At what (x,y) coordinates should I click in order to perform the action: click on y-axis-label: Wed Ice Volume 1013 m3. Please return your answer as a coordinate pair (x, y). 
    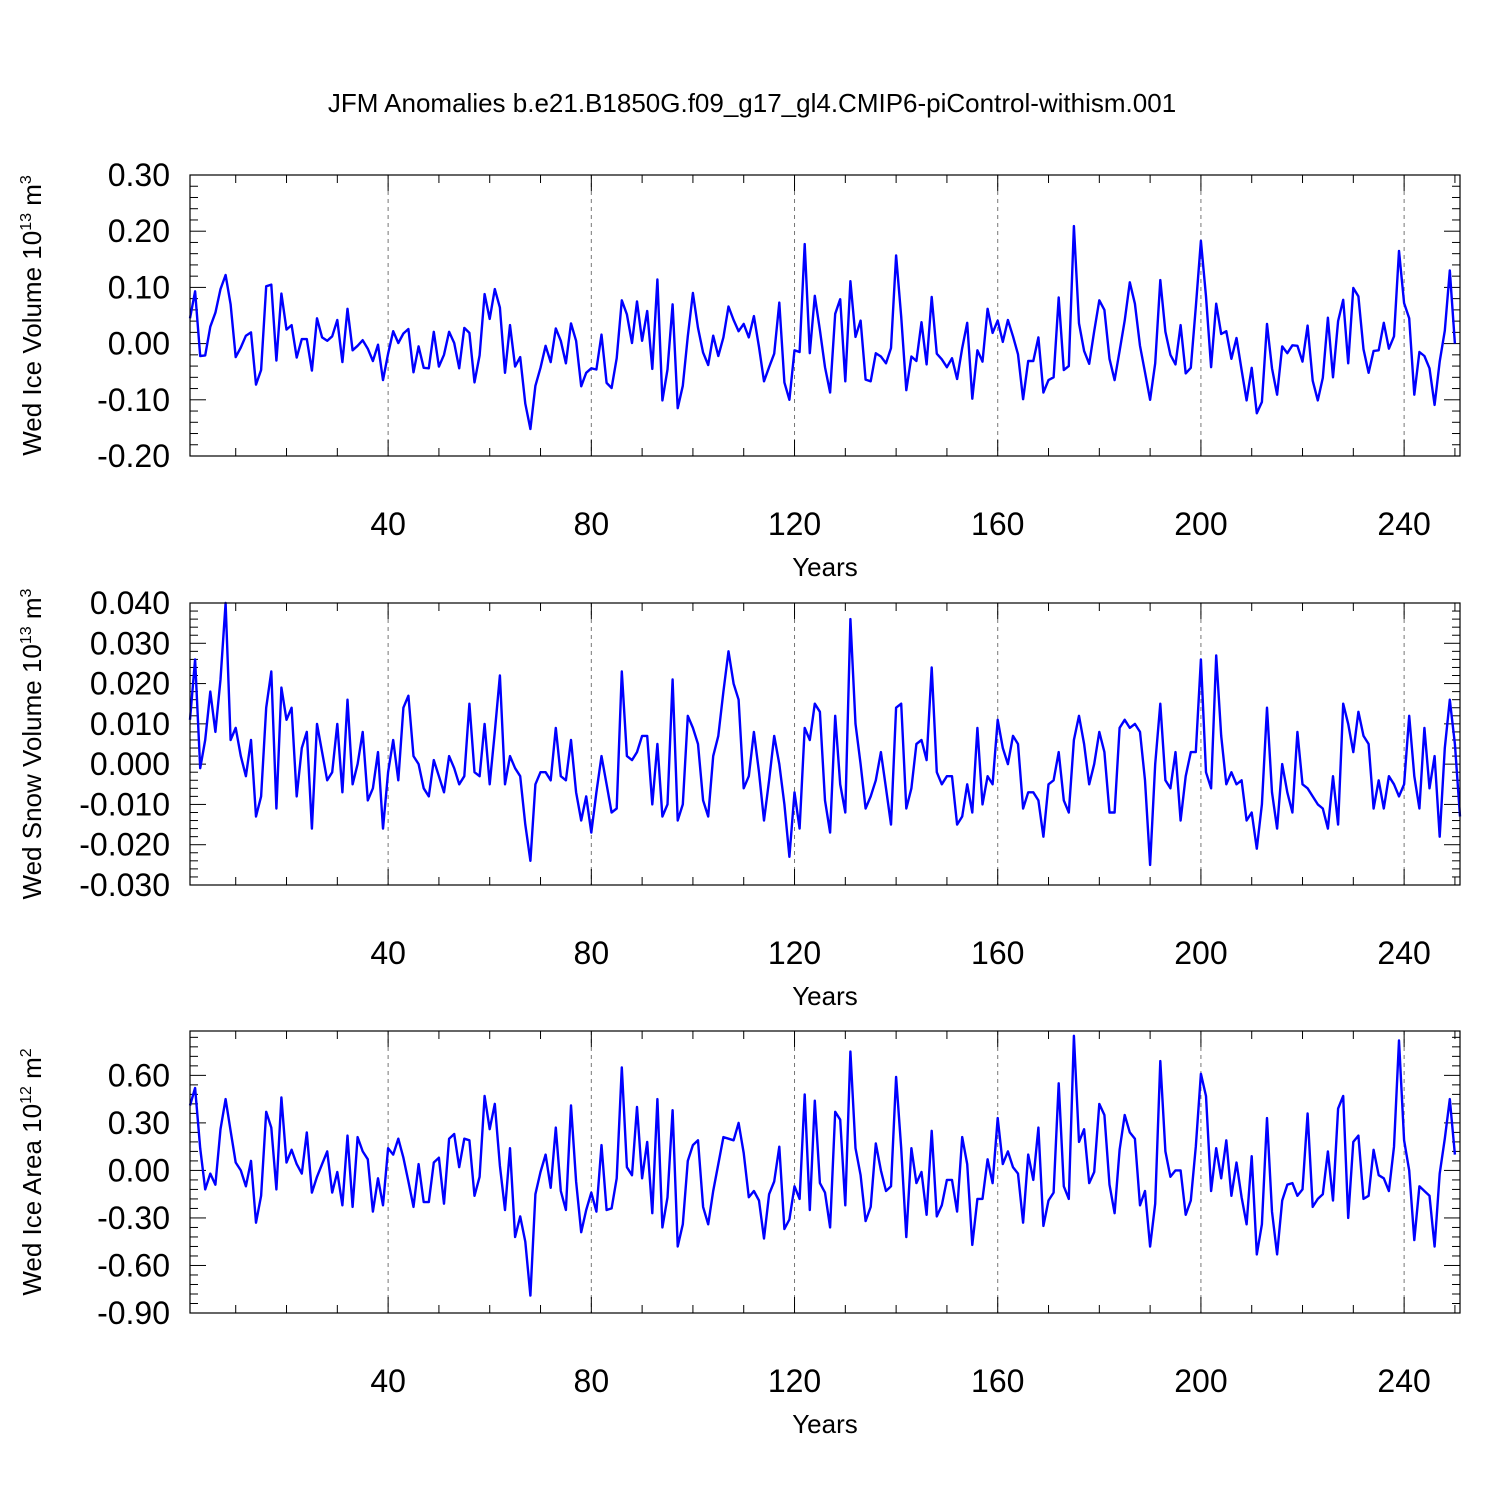
    Looking at the image, I should click on (32, 315).